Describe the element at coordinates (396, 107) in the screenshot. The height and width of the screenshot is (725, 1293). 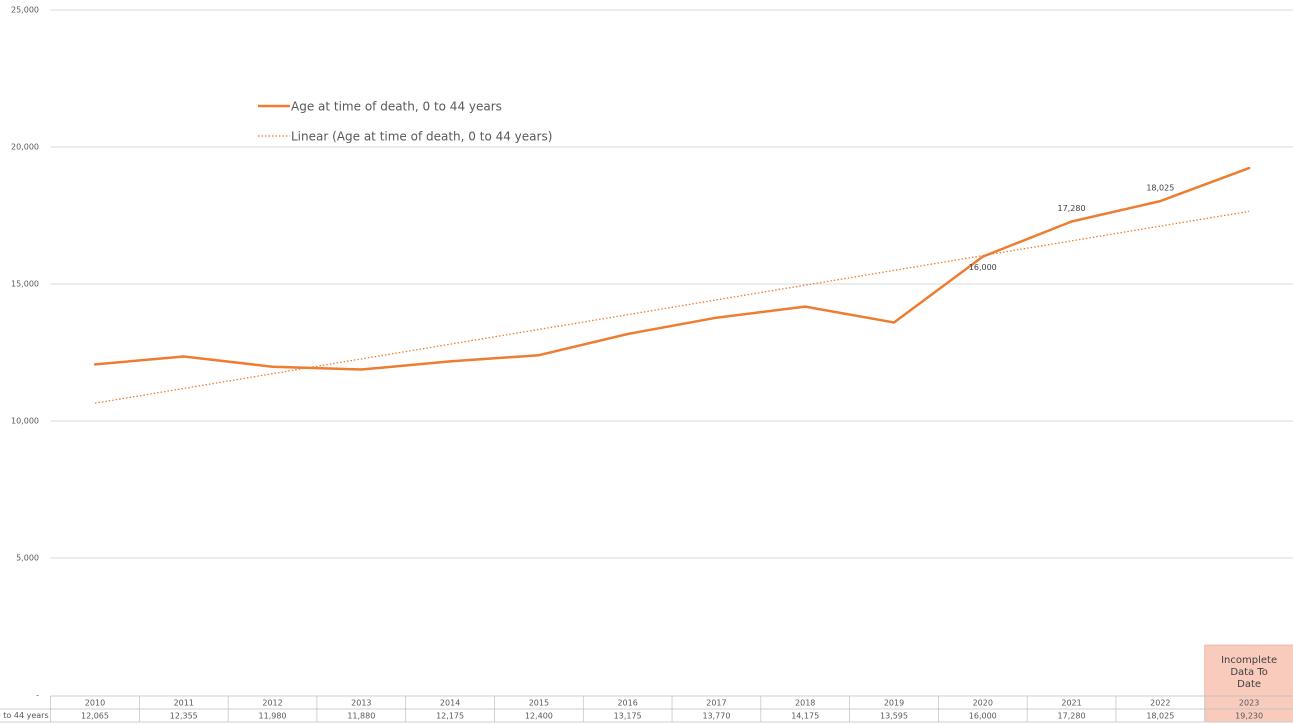
I see `legend-label: Age at time of death, 0 to 44 years` at that location.